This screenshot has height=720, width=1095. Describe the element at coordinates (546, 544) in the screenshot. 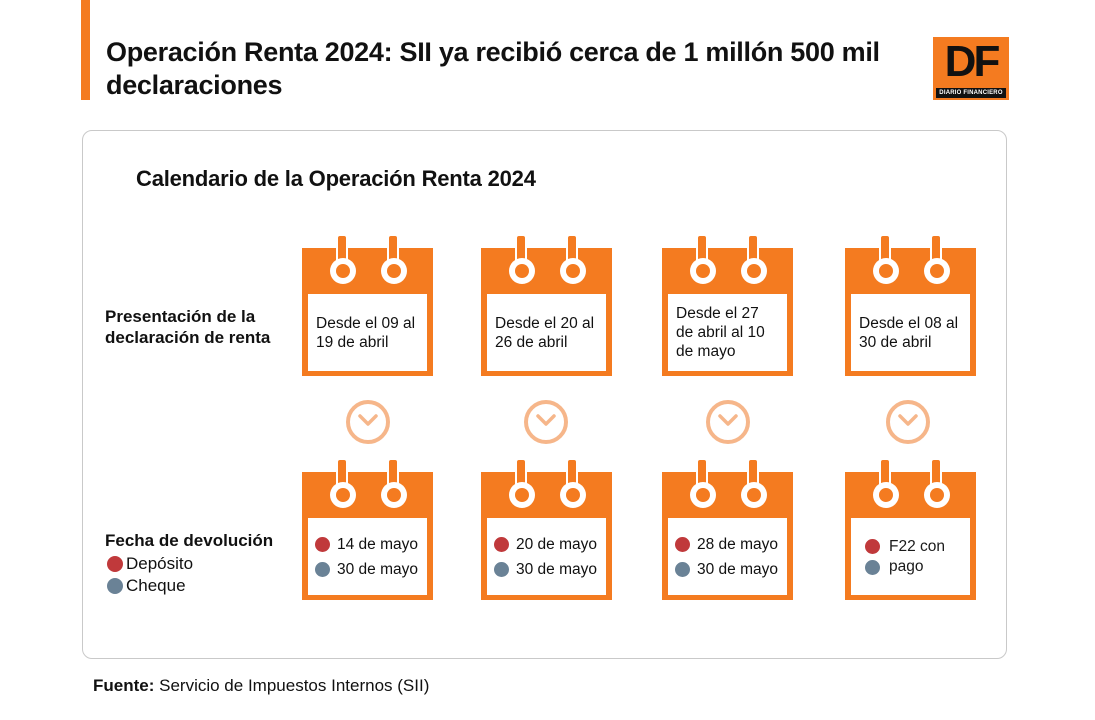

I see `return-deposit-2: 20 de mayo` at that location.